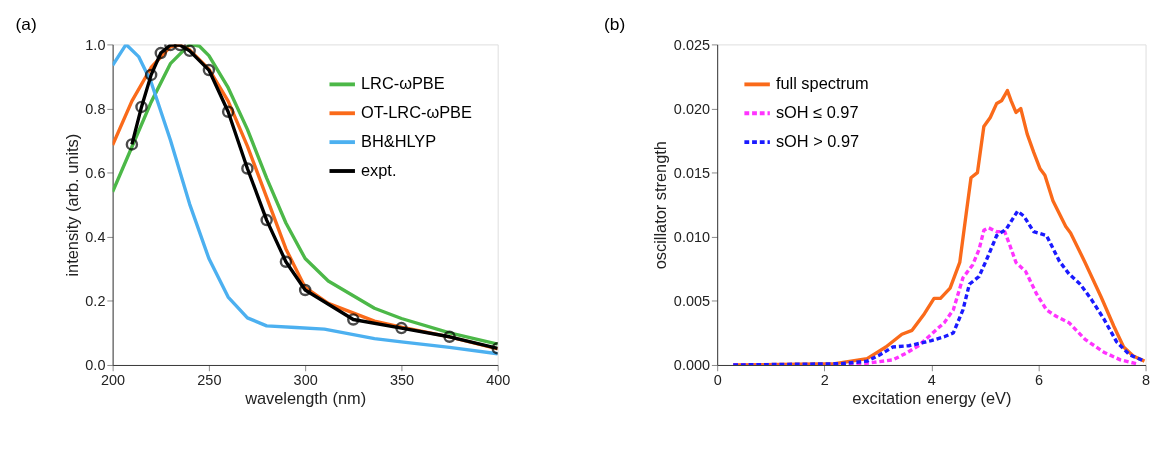 This screenshot has width=1160, height=453. What do you see at coordinates (113, 379) in the screenshot?
I see `x-tick-label: 200` at bounding box center [113, 379].